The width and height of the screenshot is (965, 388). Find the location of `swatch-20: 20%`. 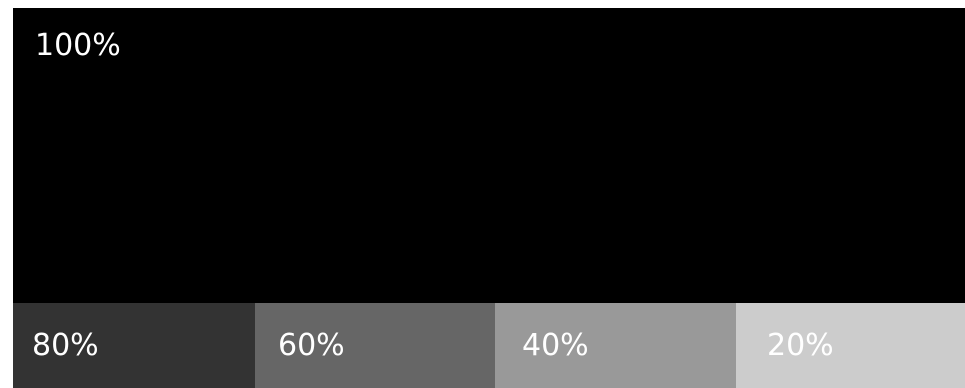

swatch-20: 20% is located at coordinates (850, 345).